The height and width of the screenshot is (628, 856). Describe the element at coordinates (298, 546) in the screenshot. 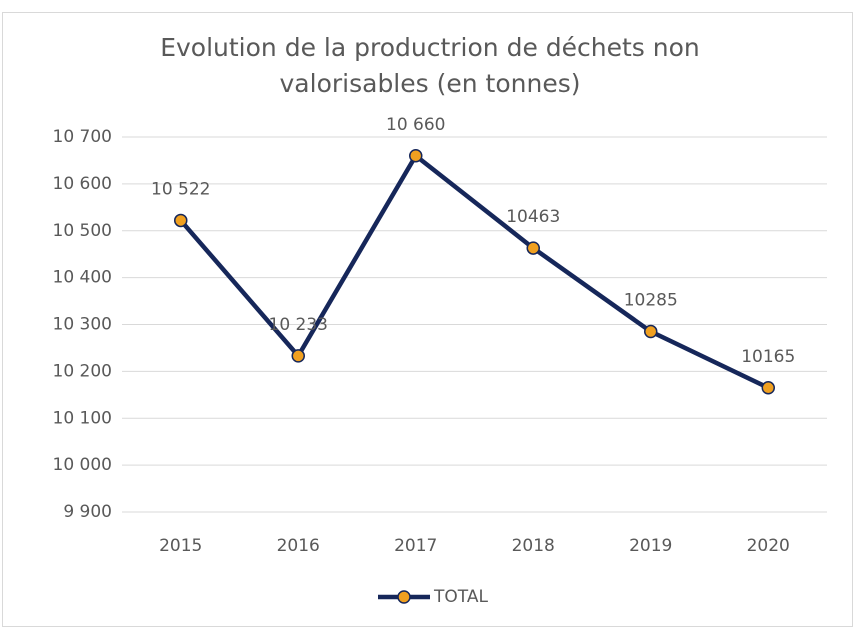

I see `x-tick-label: 2016` at that location.